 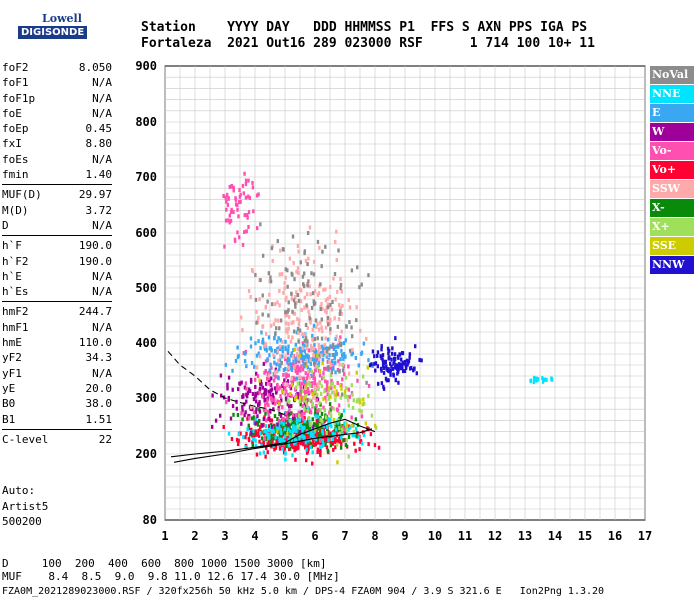 What do you see at coordinates (95, 246) in the screenshot?
I see `param-value: 190.0` at bounding box center [95, 246].